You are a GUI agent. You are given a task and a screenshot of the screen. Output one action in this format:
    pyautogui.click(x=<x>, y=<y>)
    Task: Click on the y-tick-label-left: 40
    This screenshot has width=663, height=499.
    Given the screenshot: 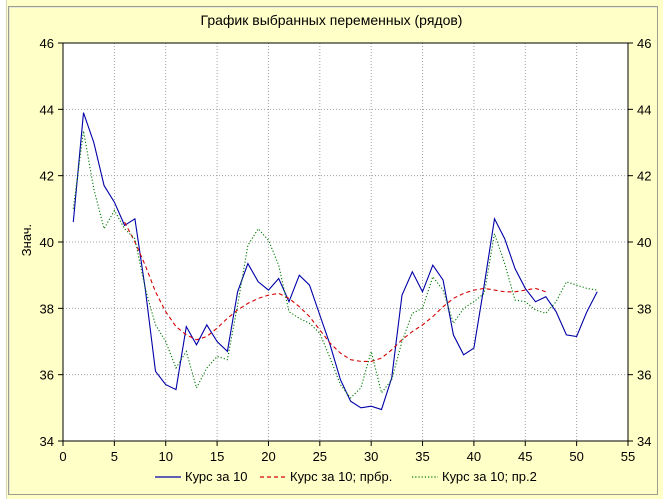 What is the action you would take?
    pyautogui.click(x=47, y=242)
    